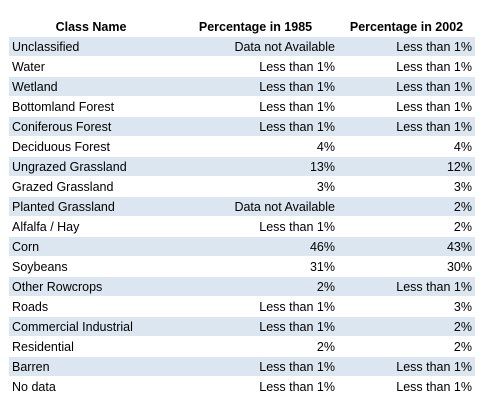 Image resolution: width=496 pixels, height=413 pixels. What do you see at coordinates (91, 366) in the screenshot?
I see `class-name-cell: Barren` at bounding box center [91, 366].